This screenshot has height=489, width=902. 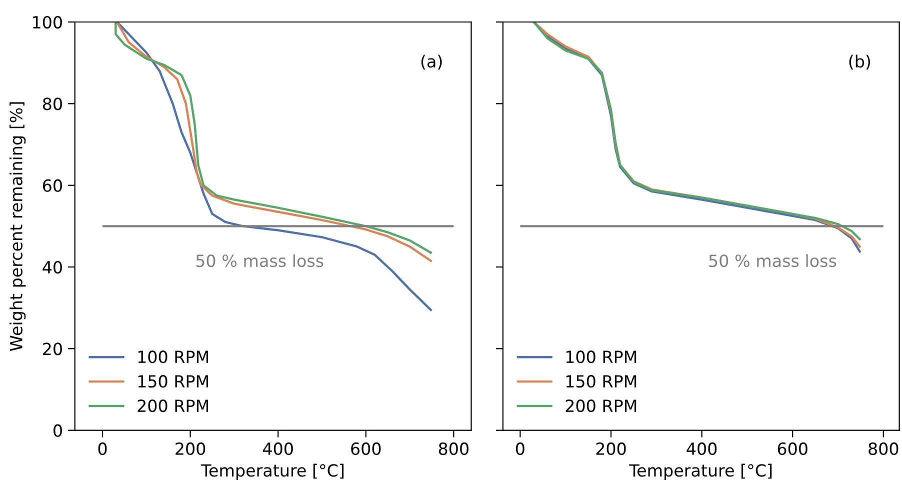 I want to click on annotation: (a), so click(x=431, y=62).